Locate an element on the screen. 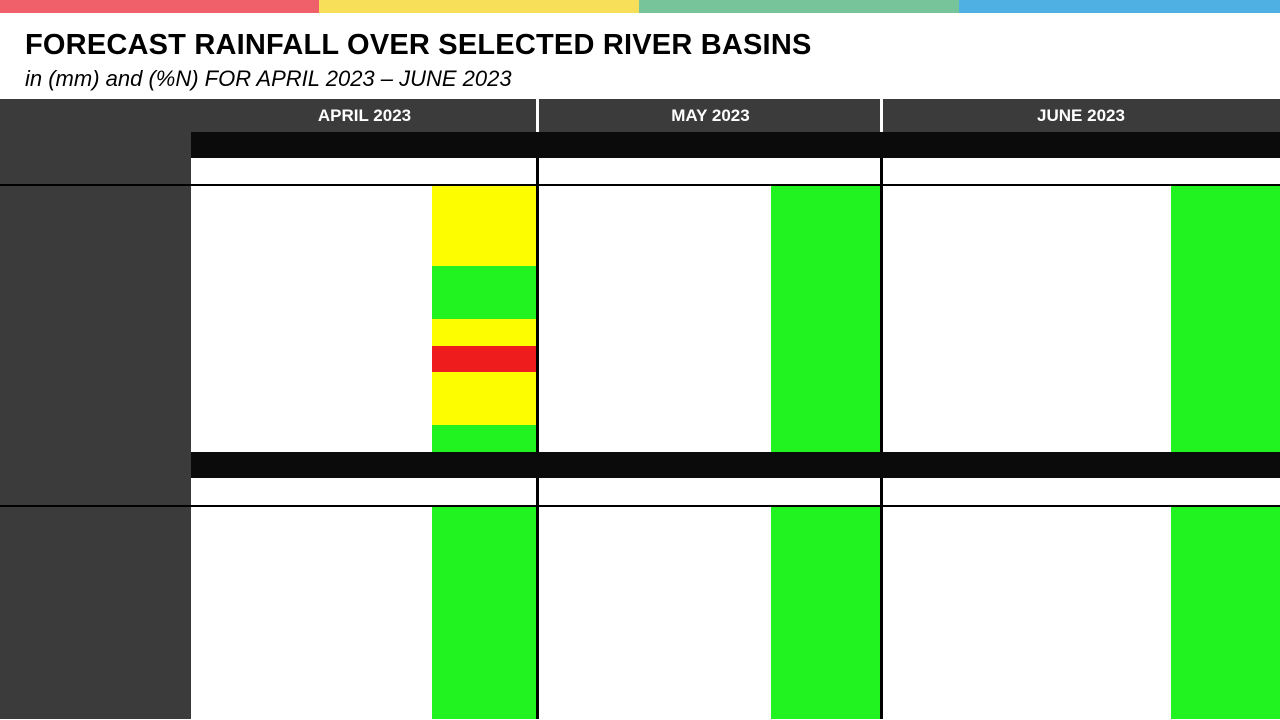  stripe-blue is located at coordinates (1119, 6).